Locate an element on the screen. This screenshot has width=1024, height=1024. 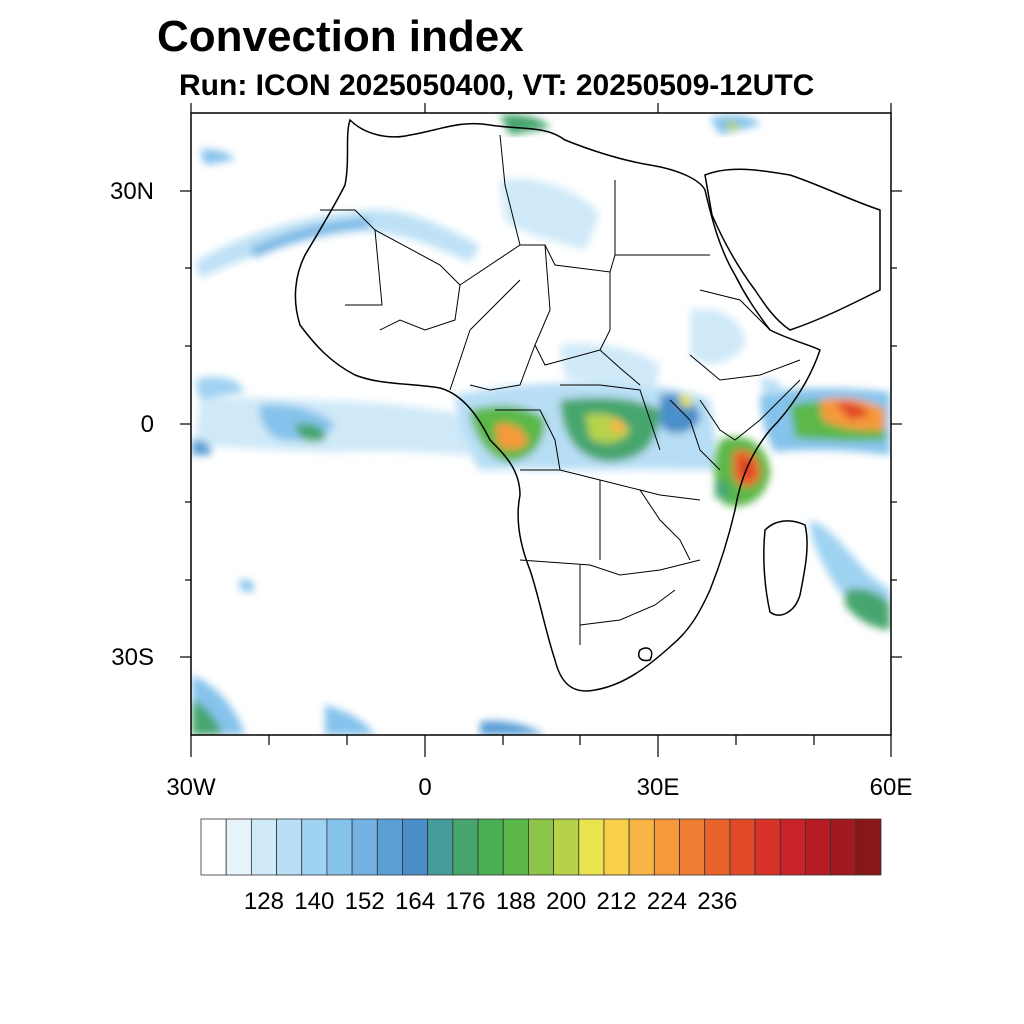
colorbar-label: 224 is located at coordinates (666, 901).